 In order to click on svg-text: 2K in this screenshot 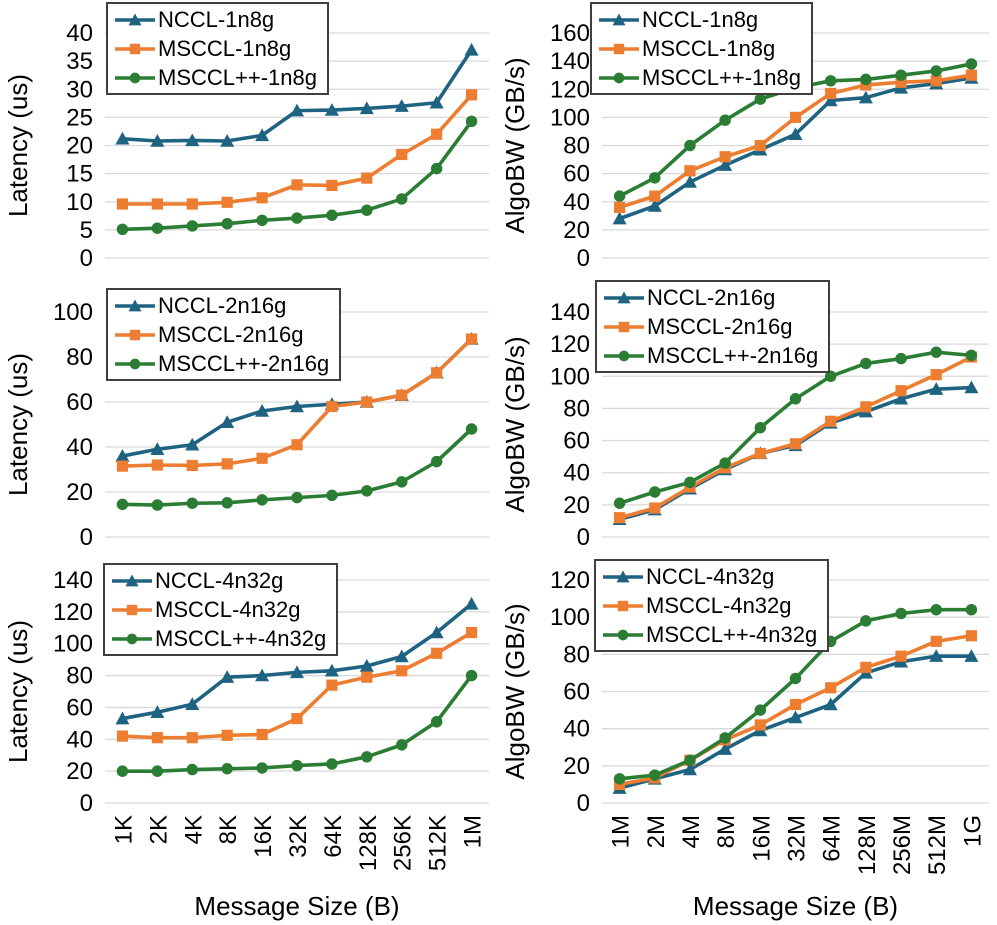, I will do `click(158, 829)`.